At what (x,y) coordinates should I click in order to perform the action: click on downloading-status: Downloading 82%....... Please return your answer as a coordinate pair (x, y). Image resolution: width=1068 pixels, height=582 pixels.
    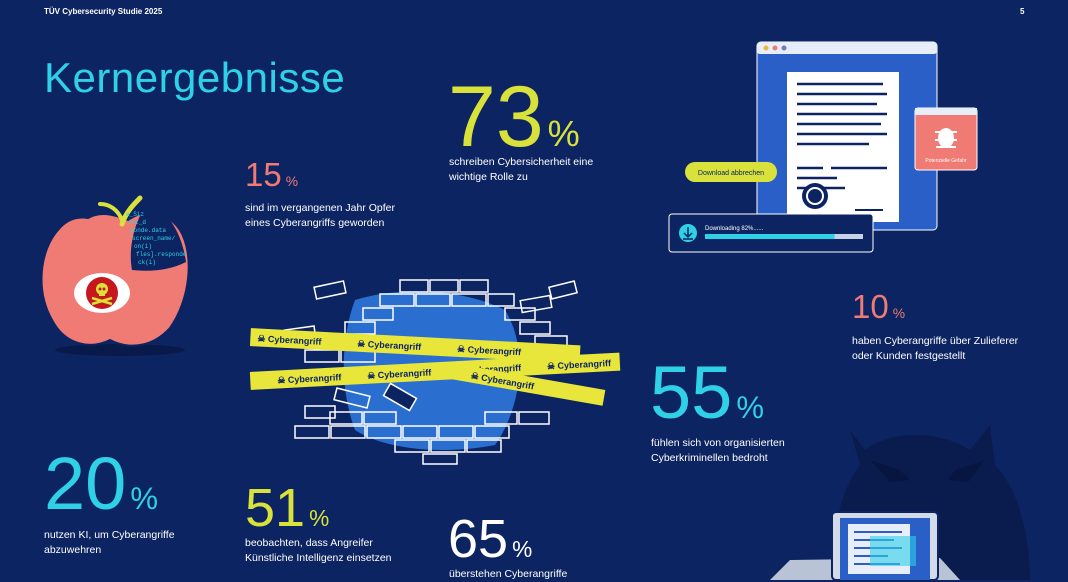
    Looking at the image, I should click on (734, 229).